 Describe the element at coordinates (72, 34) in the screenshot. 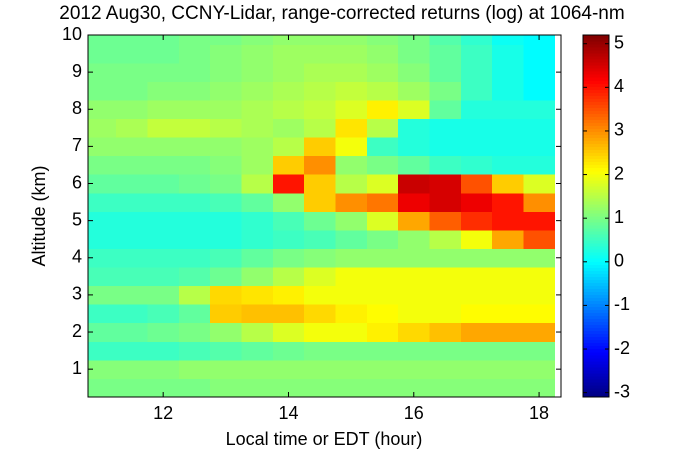

I see `y-tick-label: 10` at that location.